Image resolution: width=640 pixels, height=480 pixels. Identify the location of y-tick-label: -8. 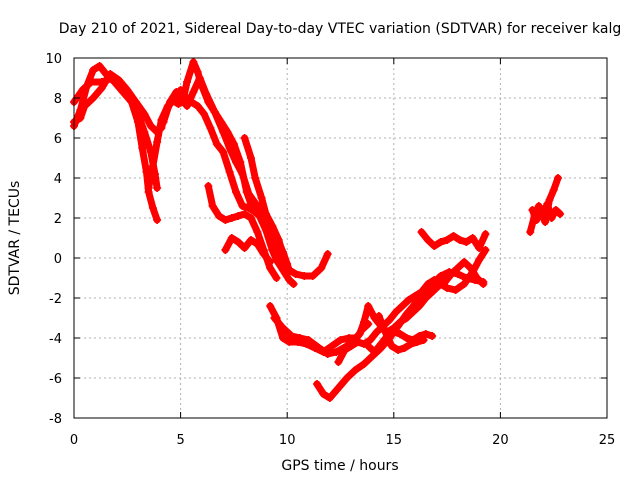
(55, 419).